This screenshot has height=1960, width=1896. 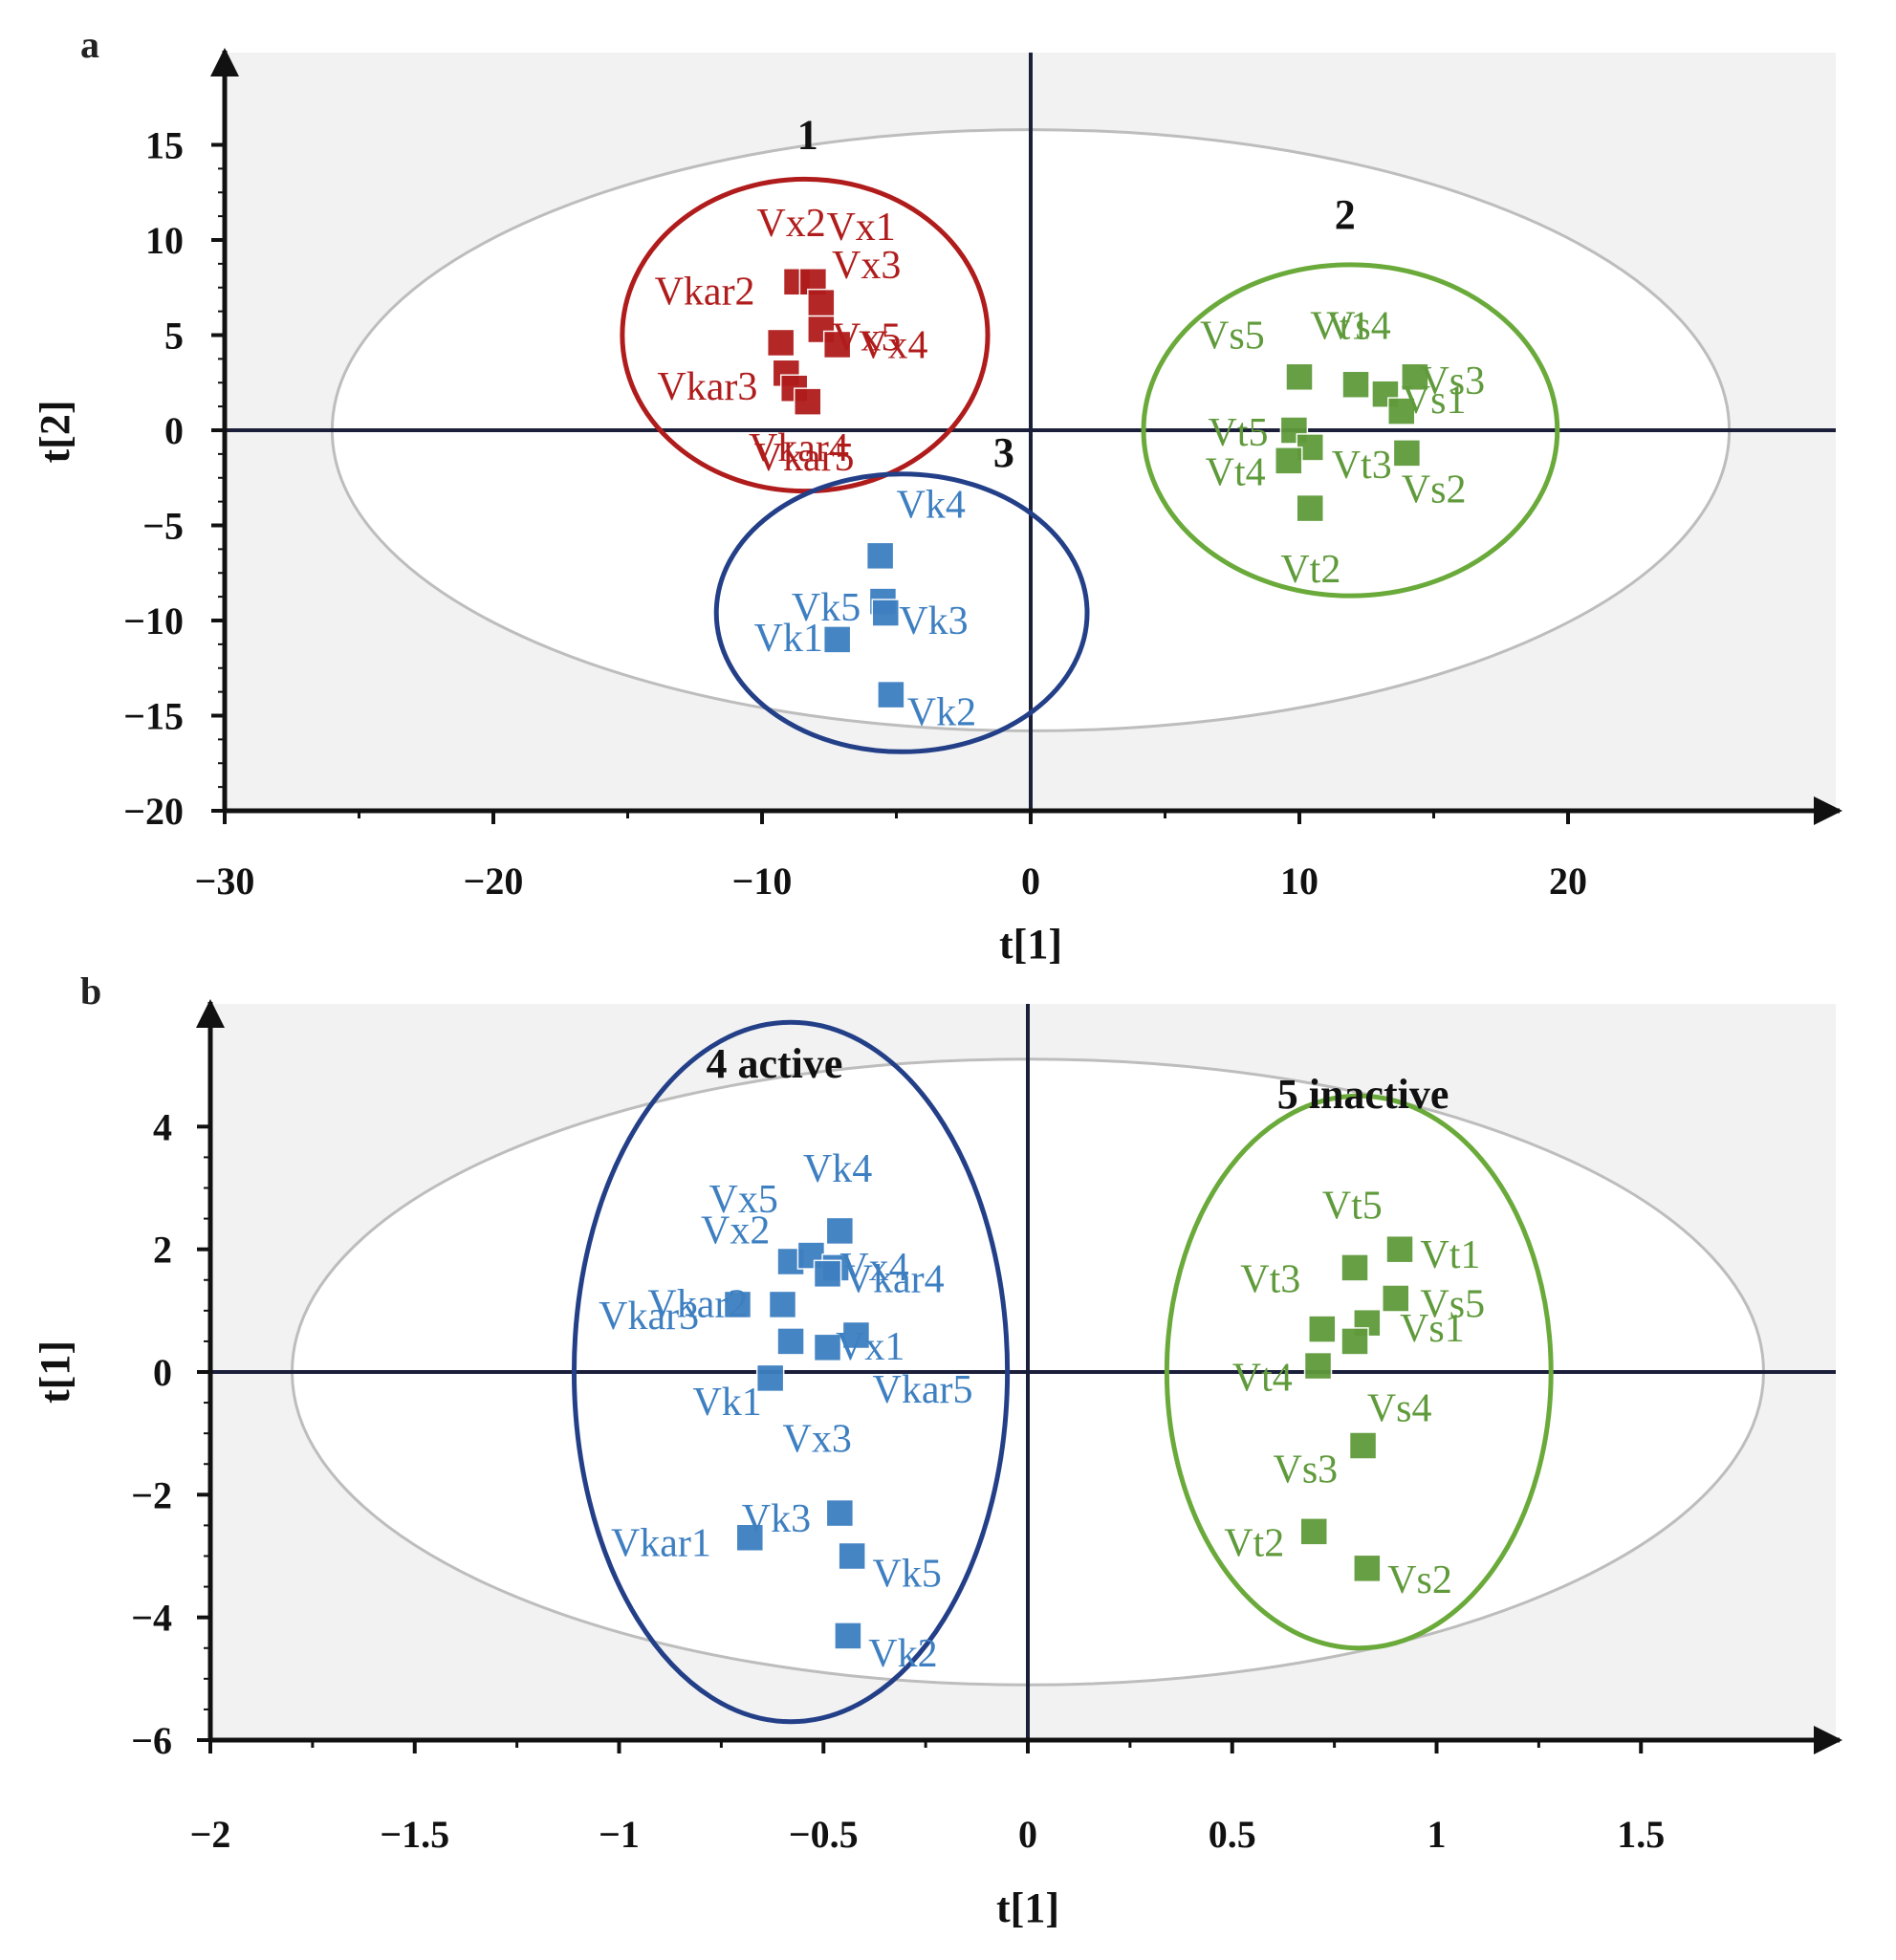 I want to click on a-point-vx3, so click(x=821, y=302).